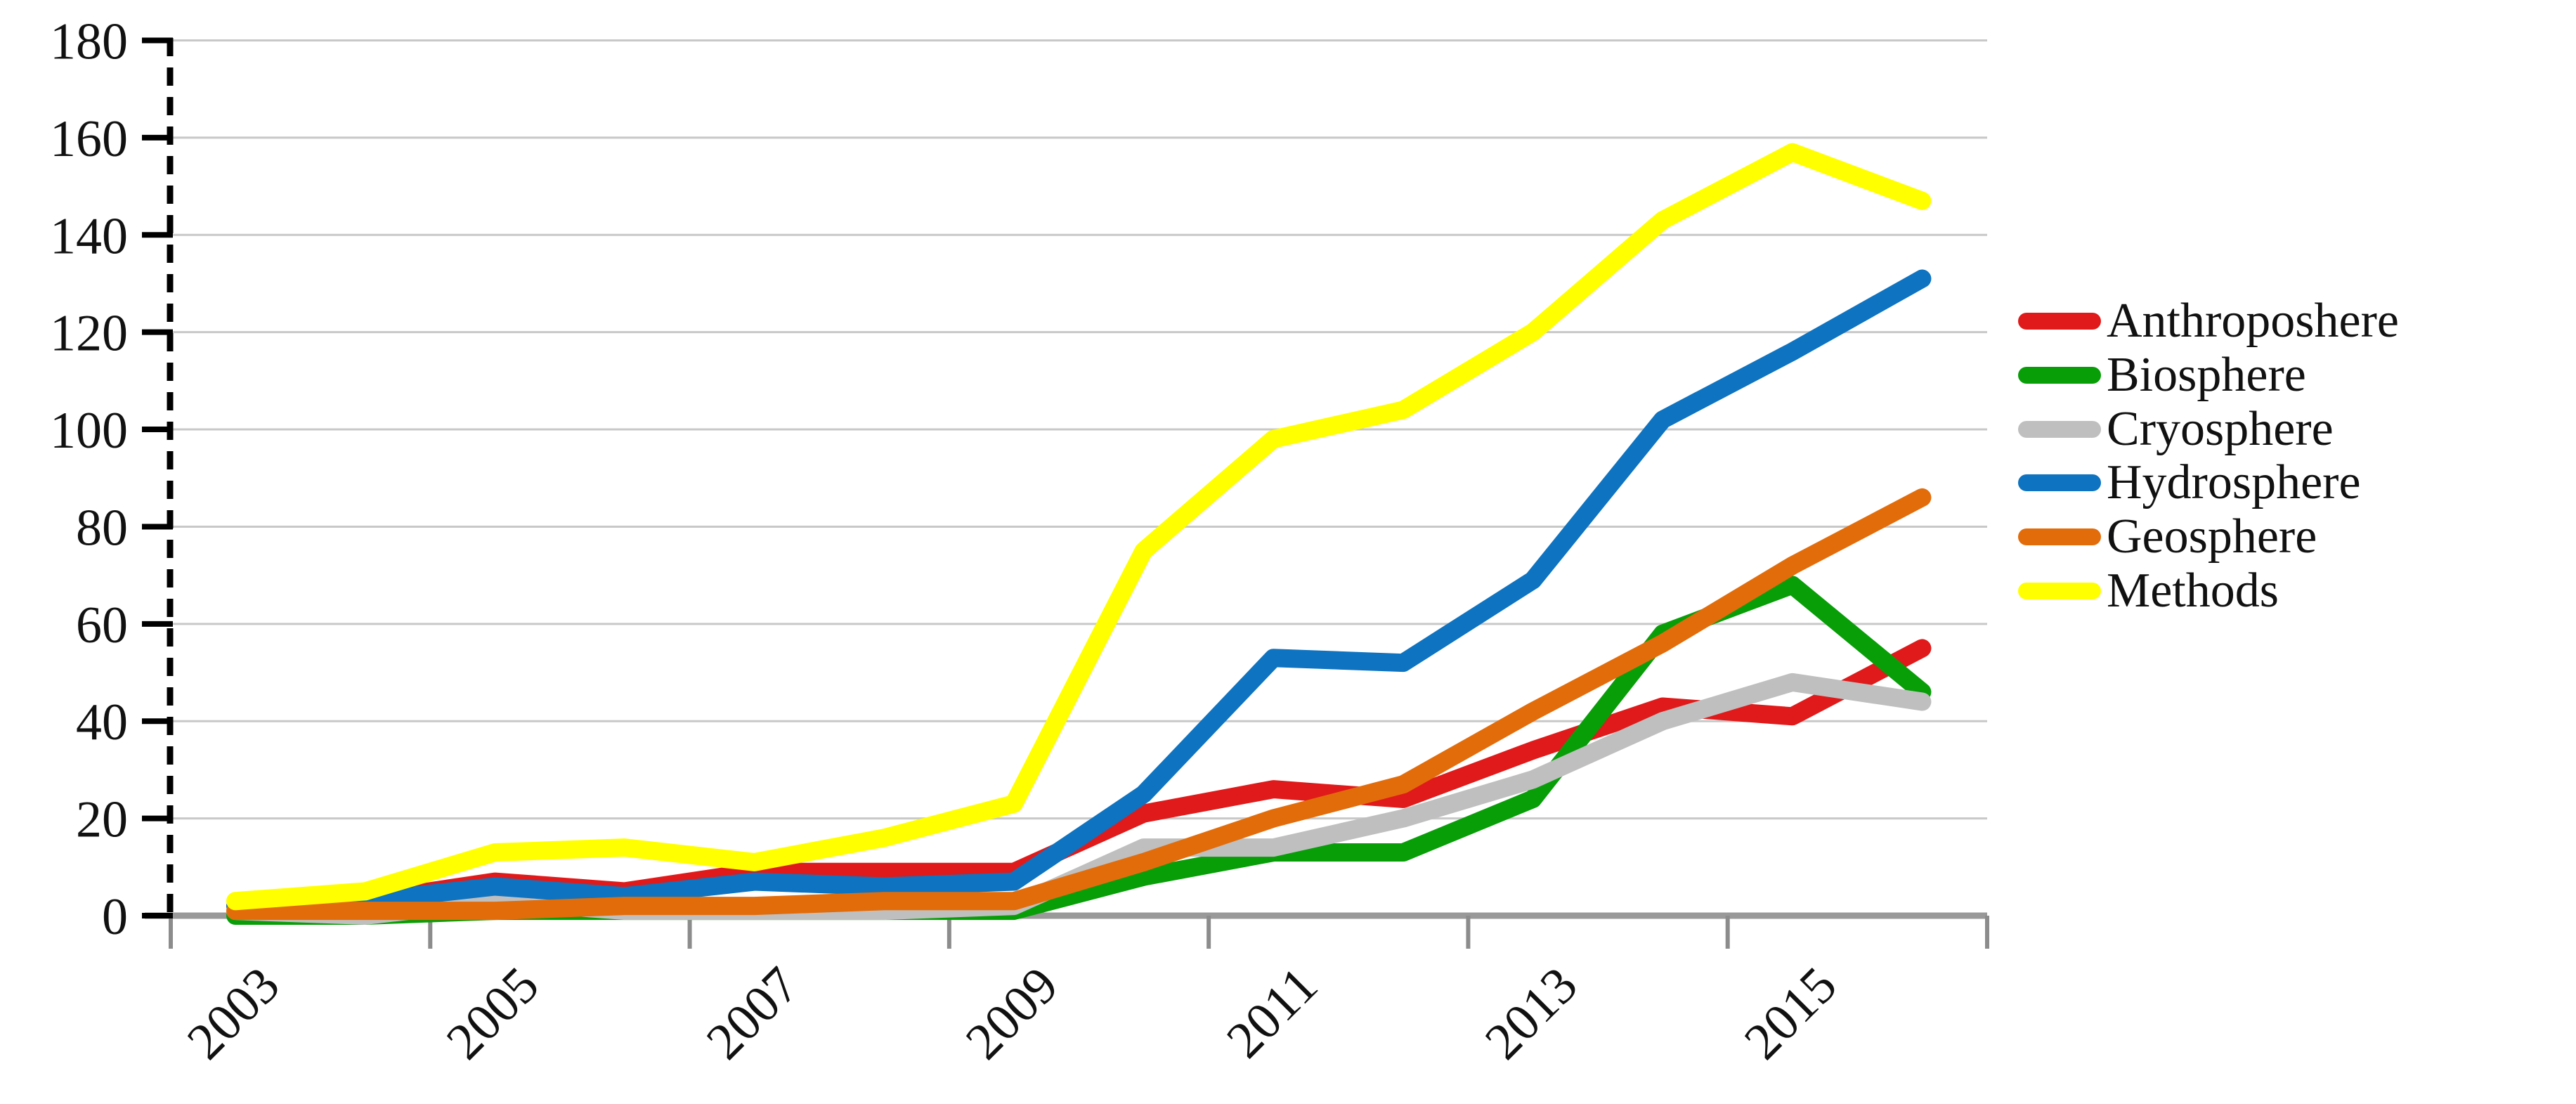 The width and height of the screenshot is (2576, 1104). Describe the element at coordinates (89, 139) in the screenshot. I see `y-axis-tick-label: 160` at that location.